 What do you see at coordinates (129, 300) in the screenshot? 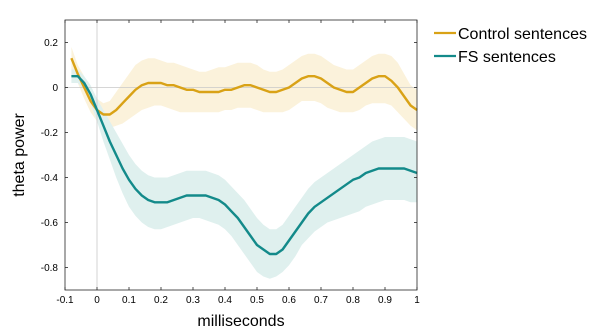
I see `x-tick-label: 0.1` at bounding box center [129, 300].